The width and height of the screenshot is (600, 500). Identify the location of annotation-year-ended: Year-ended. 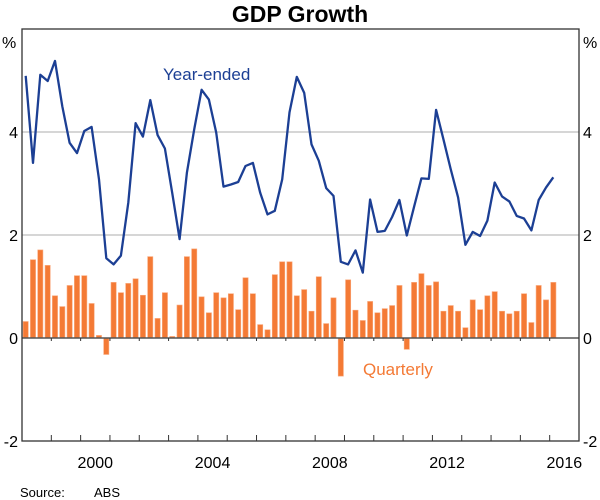
(206, 74).